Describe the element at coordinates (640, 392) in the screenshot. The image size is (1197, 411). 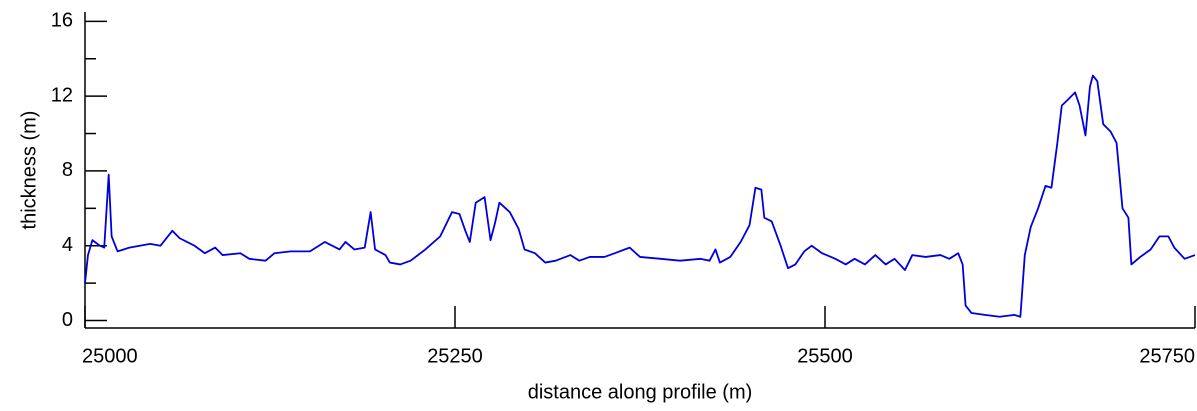
I see `x-axis-title: distance along profile (m)` at that location.